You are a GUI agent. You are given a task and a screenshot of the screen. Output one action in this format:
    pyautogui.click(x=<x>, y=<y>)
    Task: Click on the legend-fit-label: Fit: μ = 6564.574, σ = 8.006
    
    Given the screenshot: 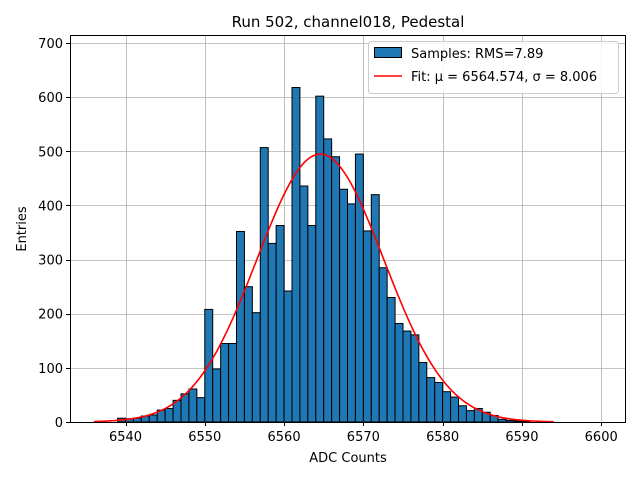 What is the action you would take?
    pyautogui.click(x=504, y=77)
    